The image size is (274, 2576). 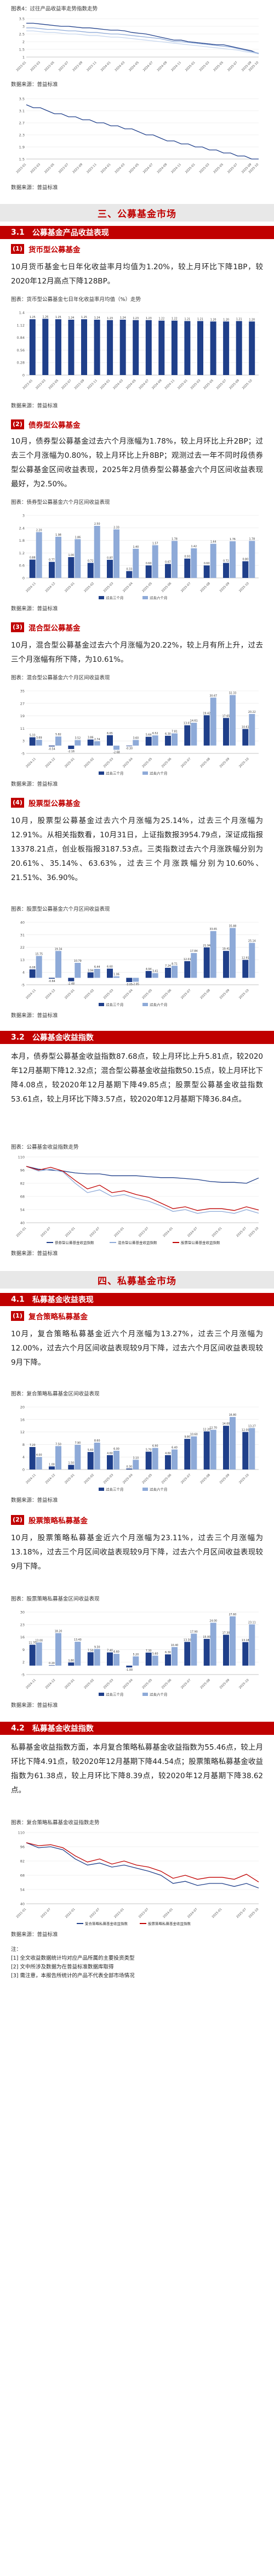 I want to click on note-line: [1] 全文收益数据统计均对应产品所属的主要投资类型, so click(x=73, y=1958).